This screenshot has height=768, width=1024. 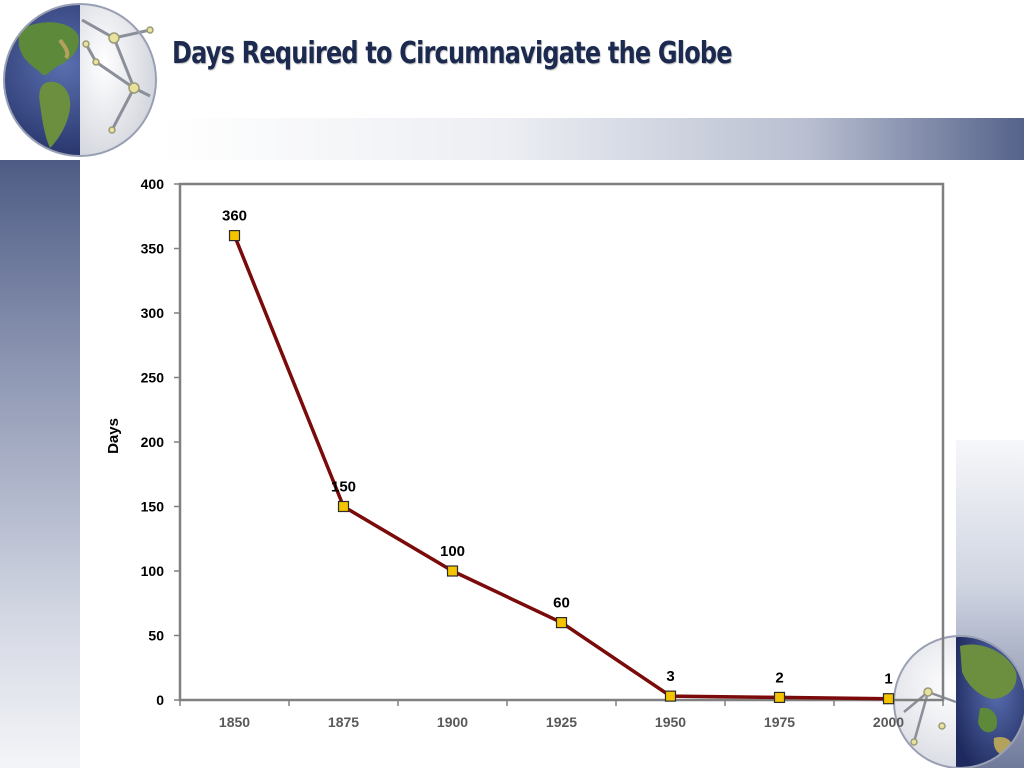 What do you see at coordinates (153, 184) in the screenshot?
I see `y-tick-label: 400` at bounding box center [153, 184].